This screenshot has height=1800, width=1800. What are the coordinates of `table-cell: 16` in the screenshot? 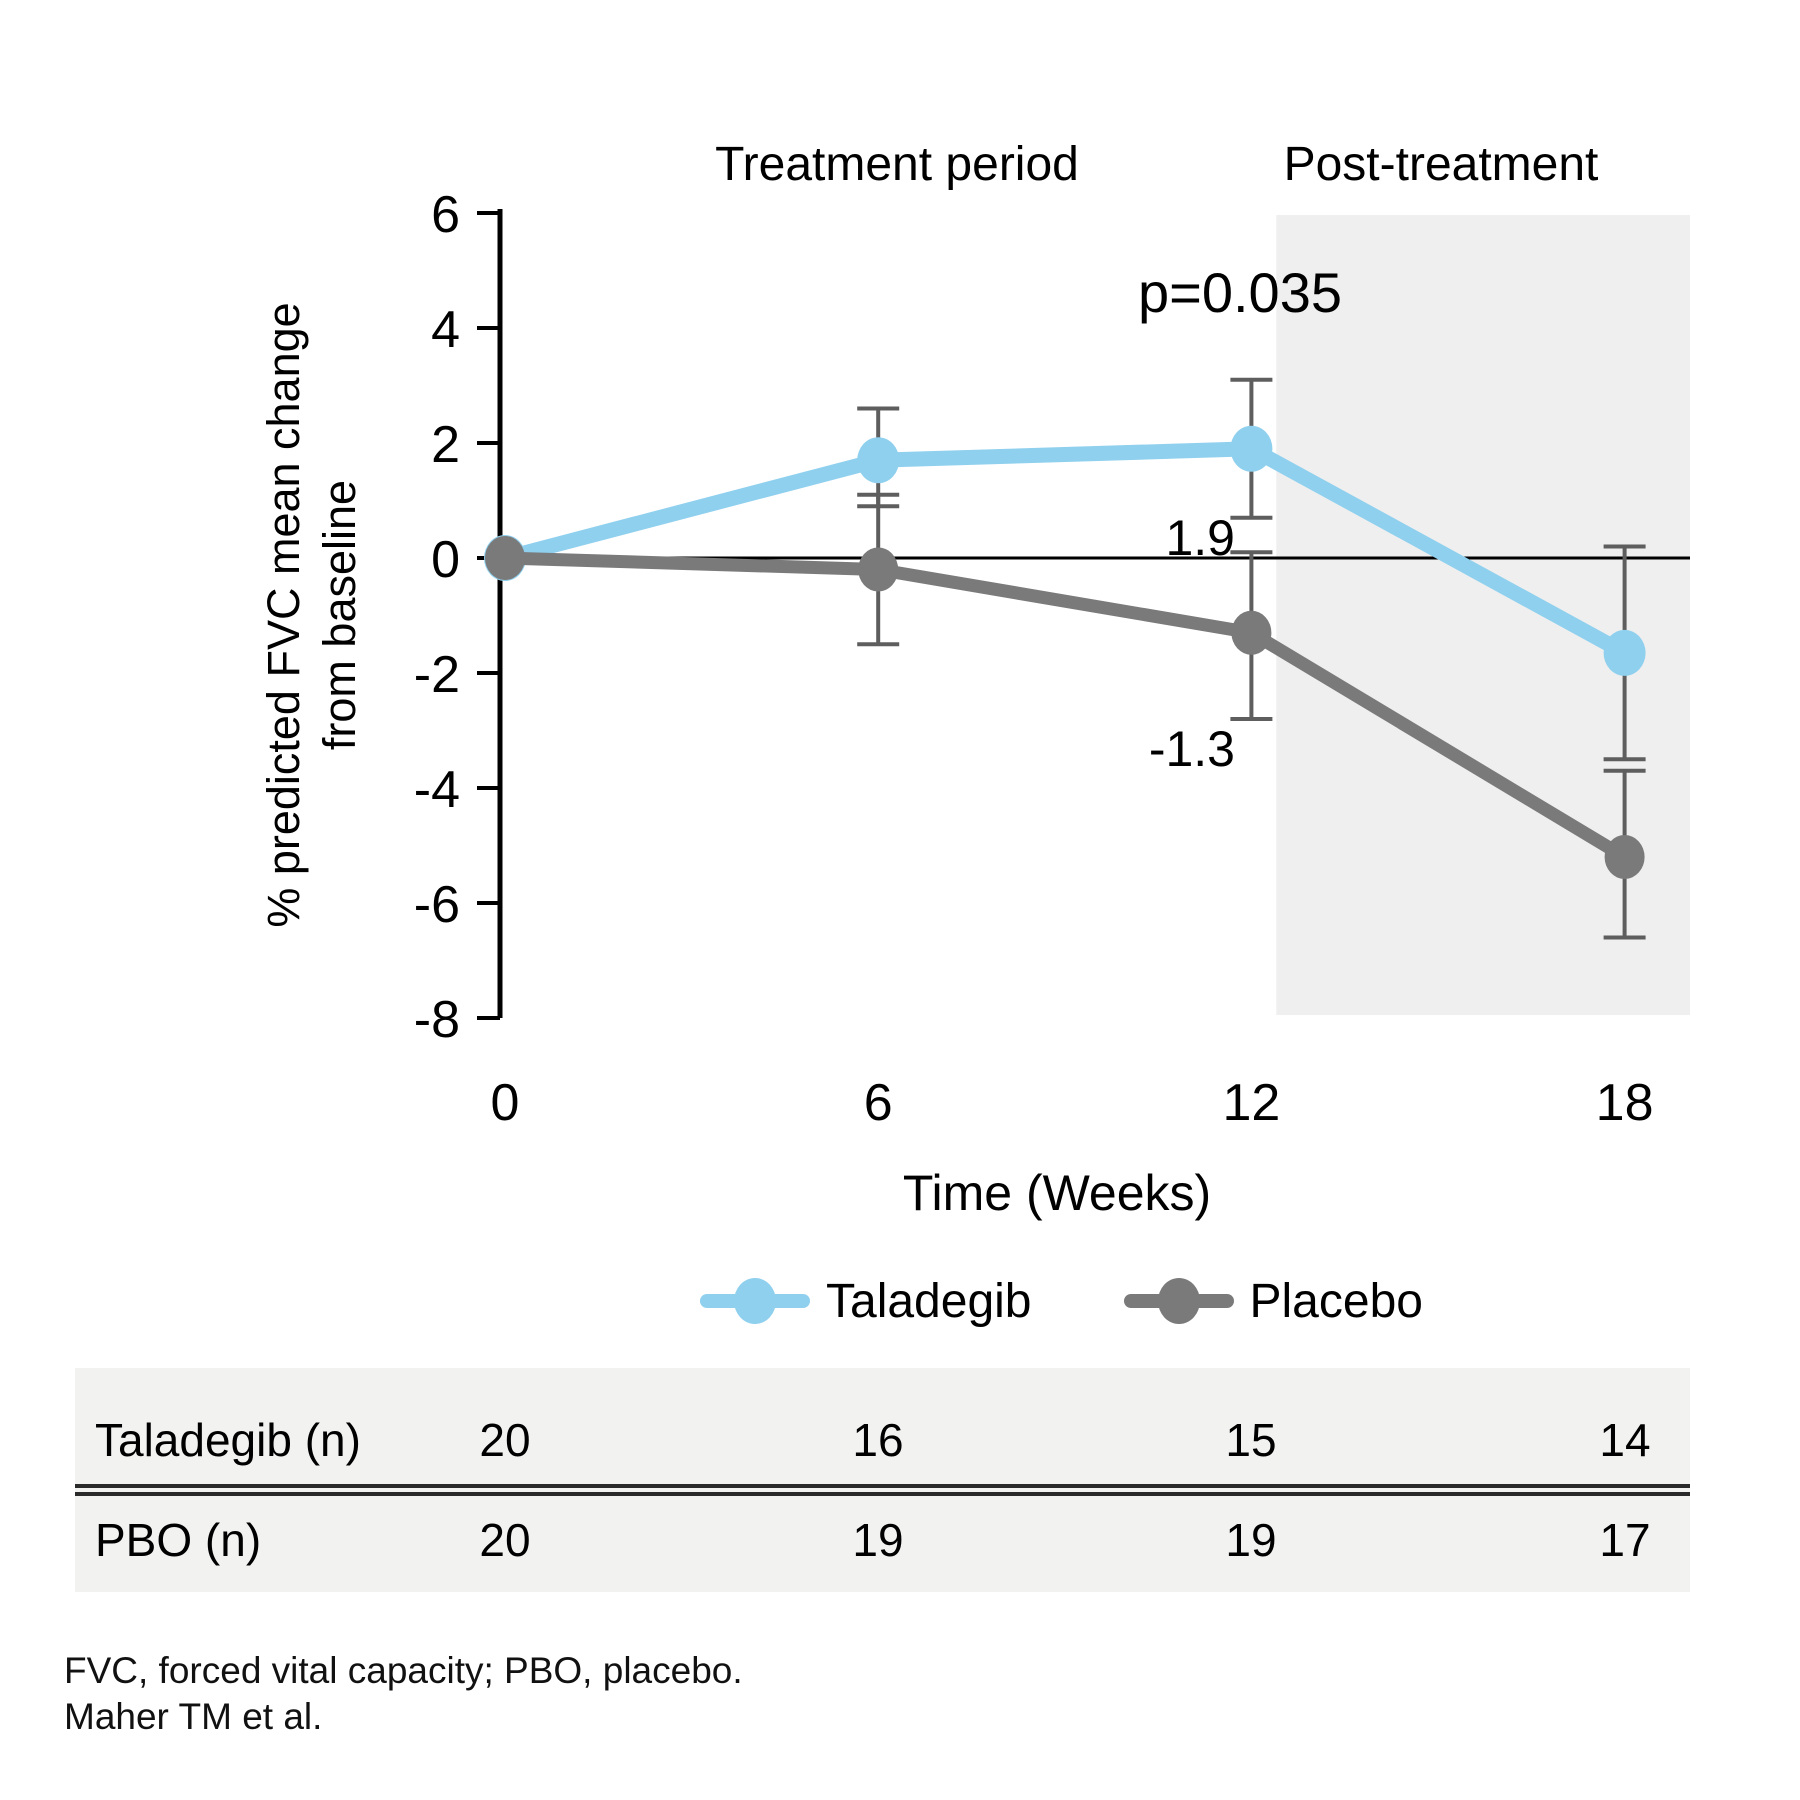 It's located at (878, 1440).